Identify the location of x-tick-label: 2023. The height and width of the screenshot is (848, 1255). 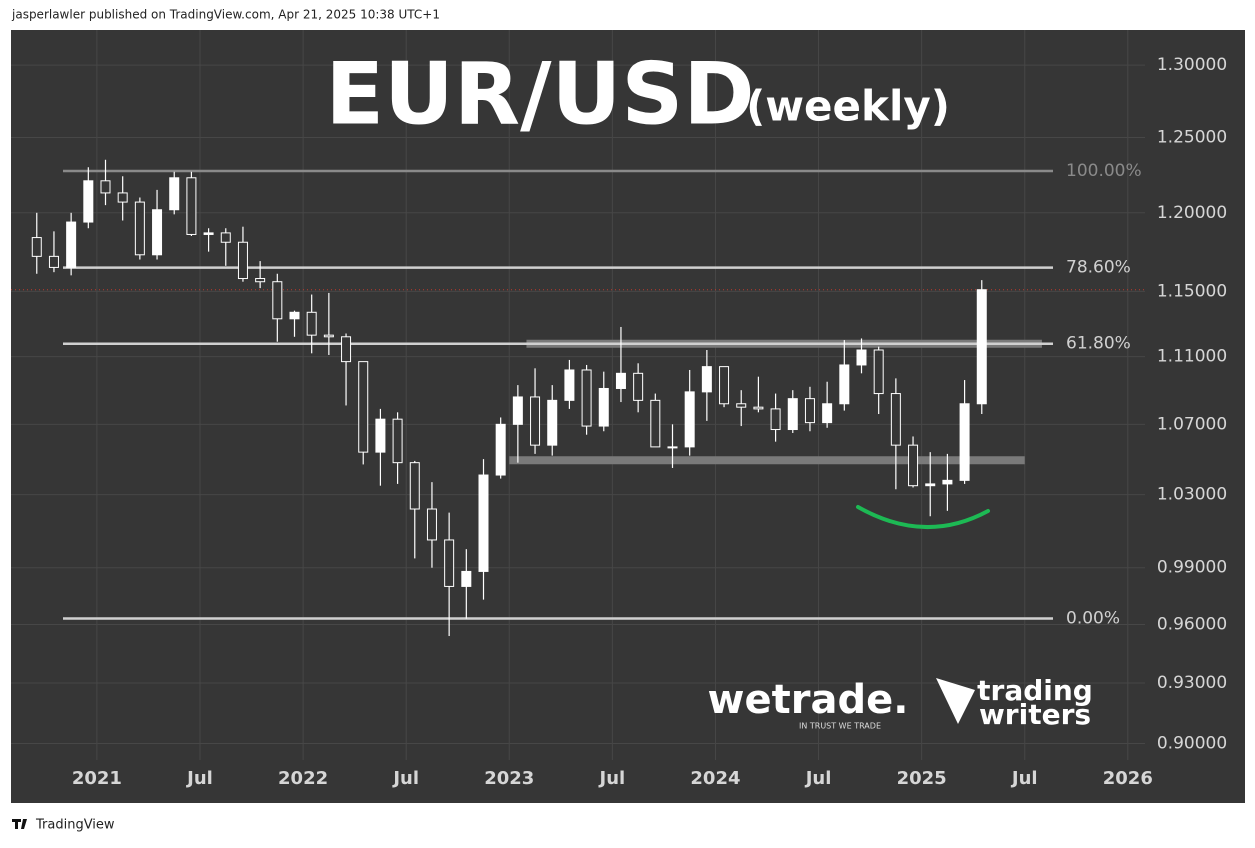
(509, 778).